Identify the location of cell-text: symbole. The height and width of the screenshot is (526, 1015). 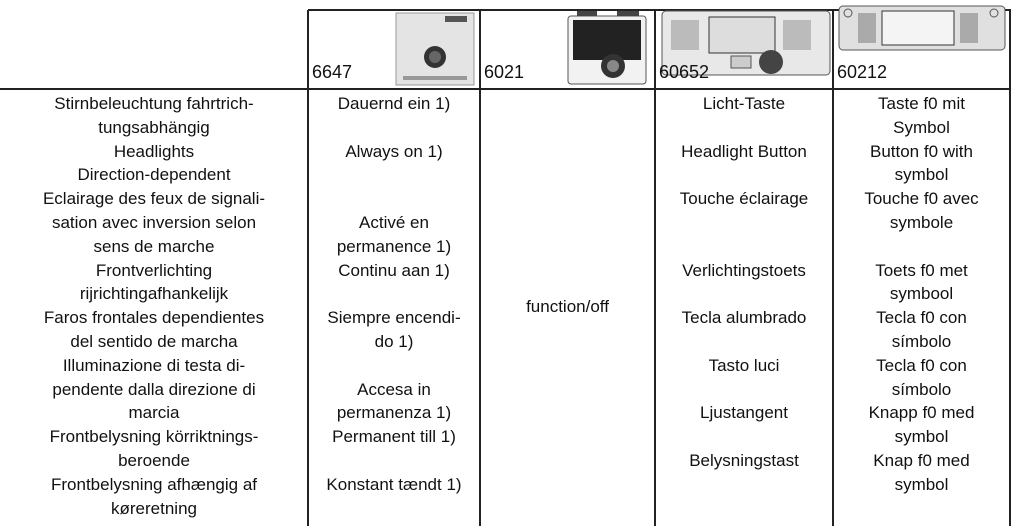
(921, 222).